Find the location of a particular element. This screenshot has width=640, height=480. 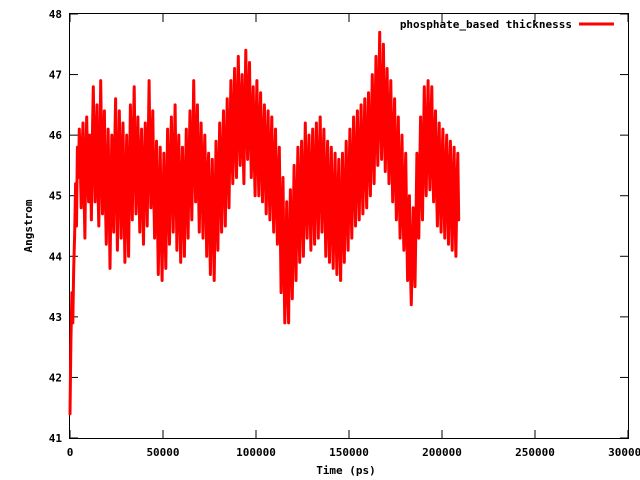

legend: phosphate_based thicknesss is located at coordinates (507, 24).